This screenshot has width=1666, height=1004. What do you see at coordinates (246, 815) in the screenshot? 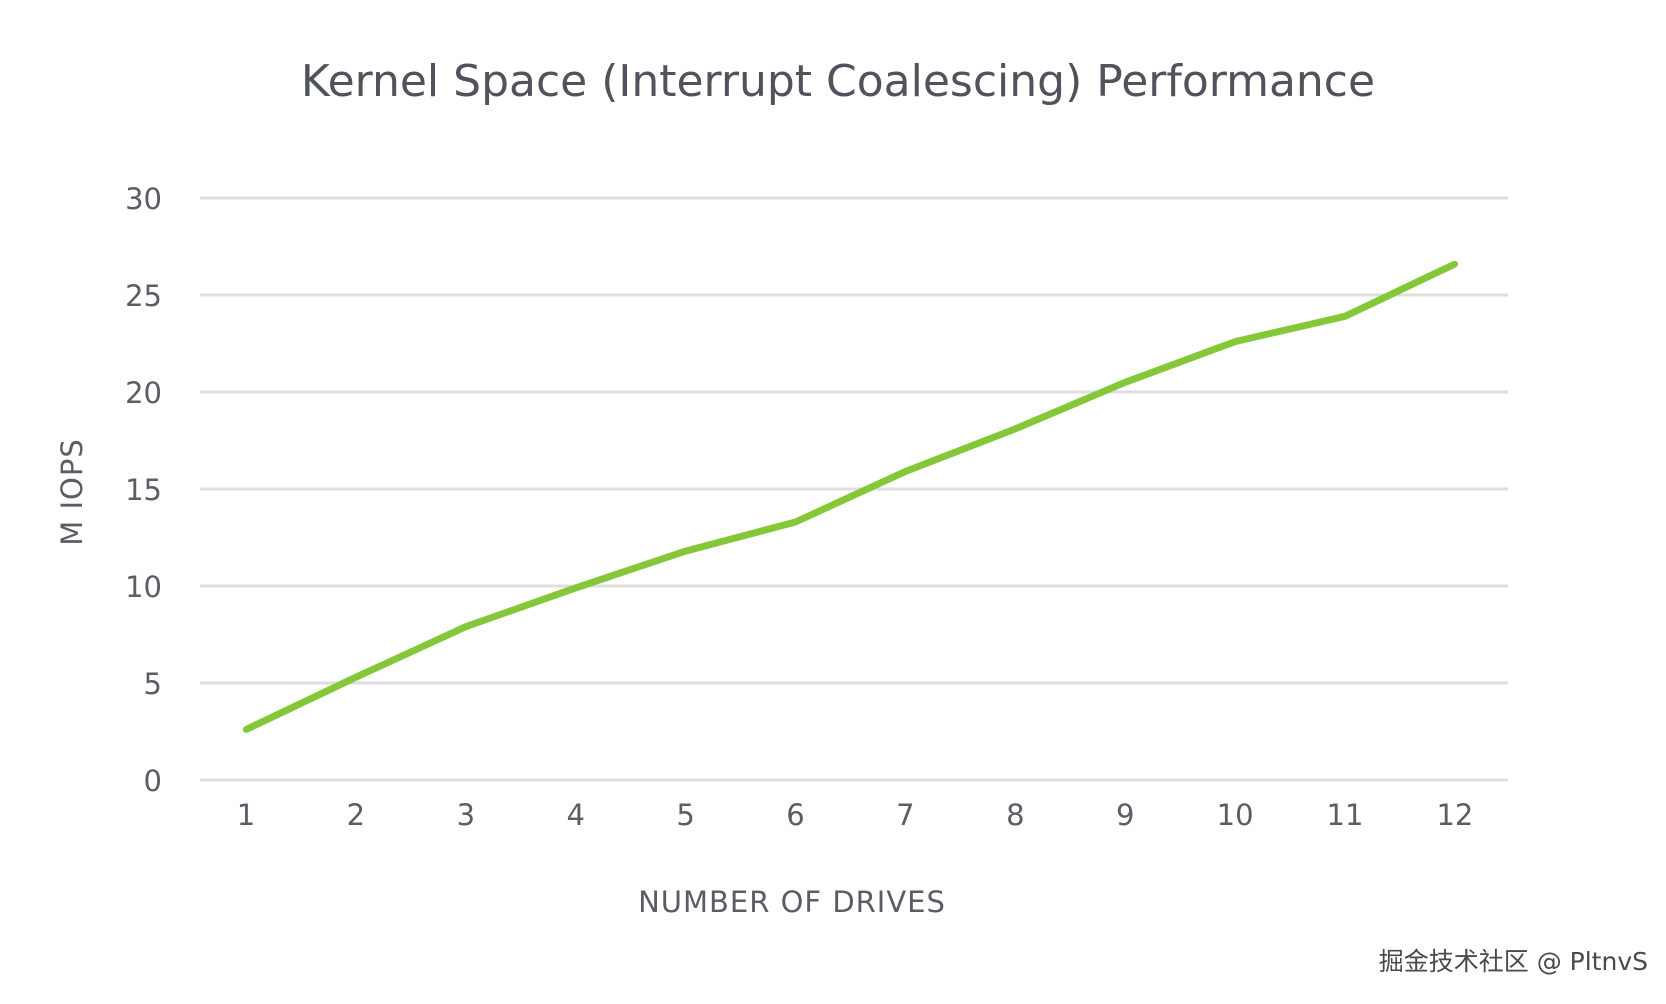
I see `x-tick-label: 1` at bounding box center [246, 815].